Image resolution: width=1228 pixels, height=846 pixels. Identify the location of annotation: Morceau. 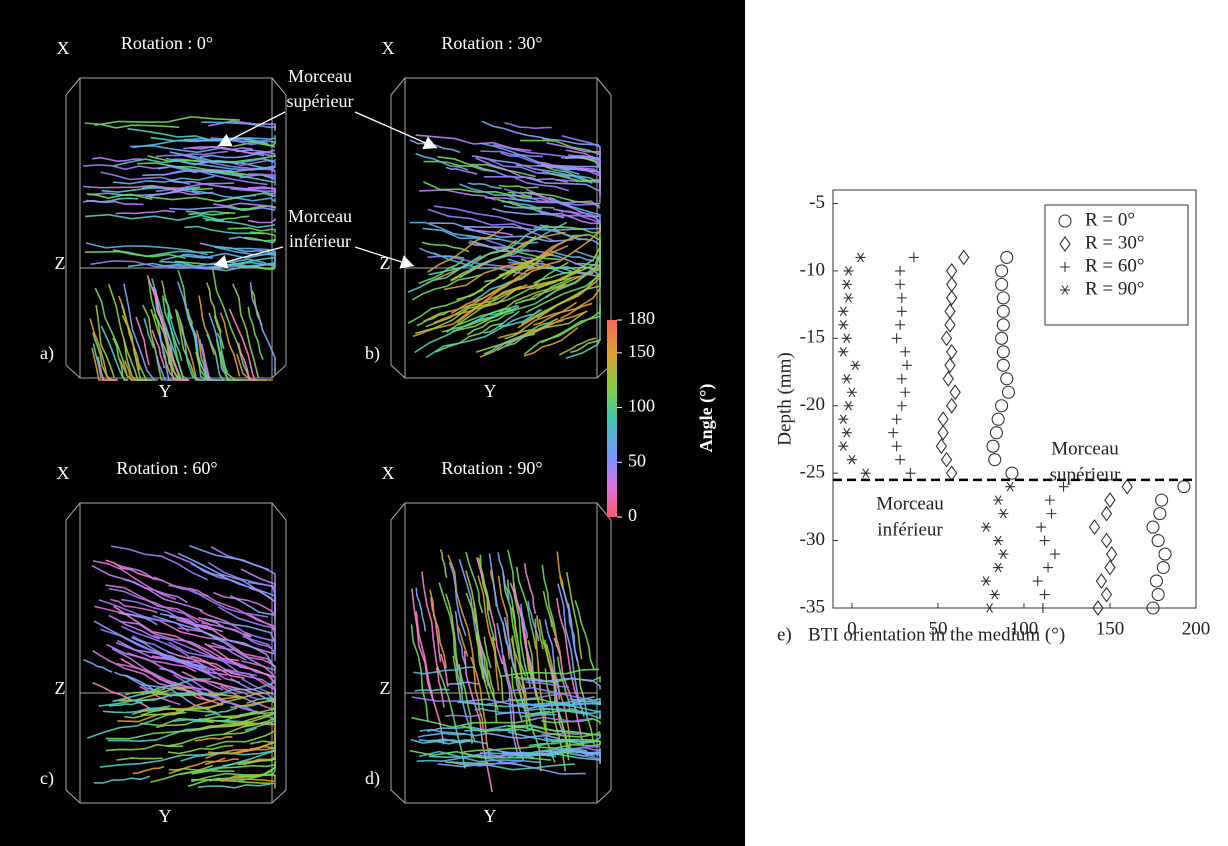
(910, 503).